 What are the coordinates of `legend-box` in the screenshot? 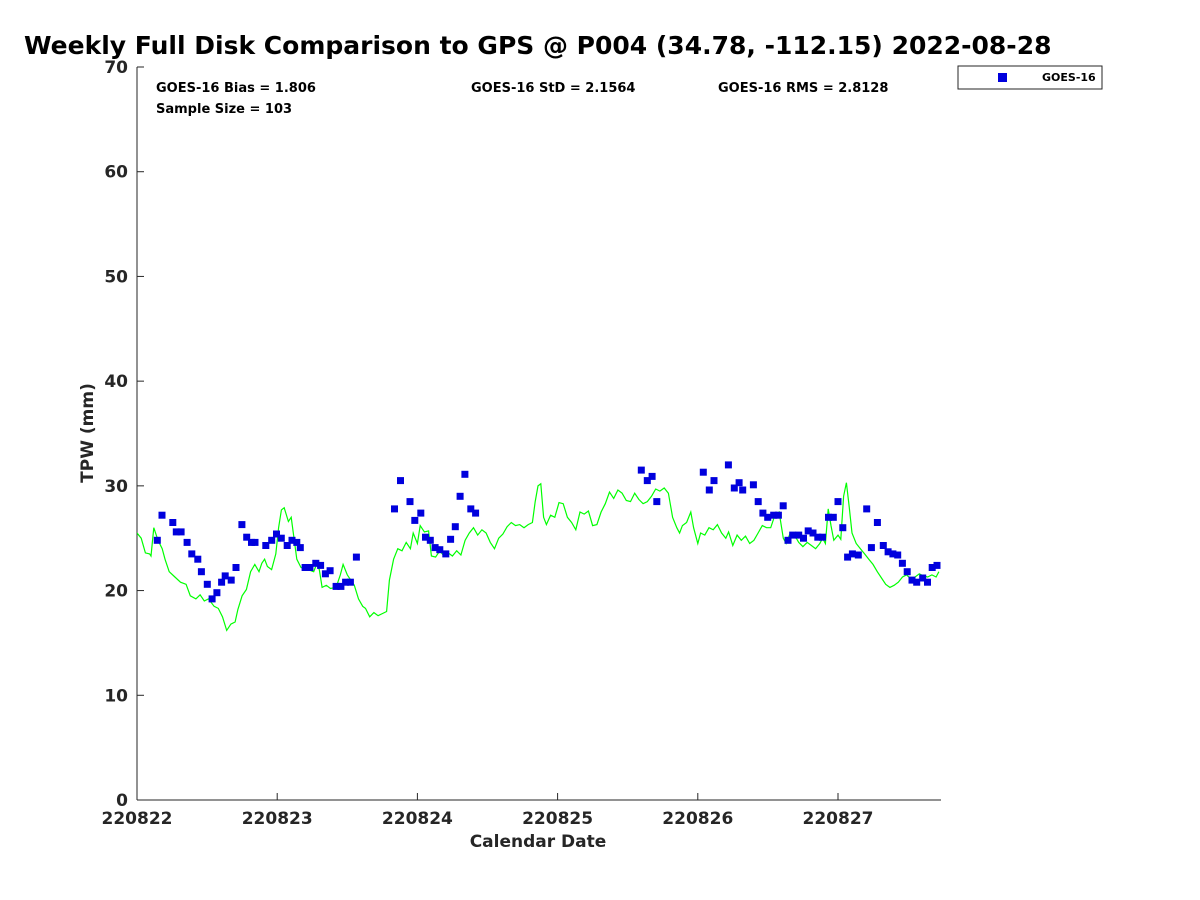 It's located at (1030, 77).